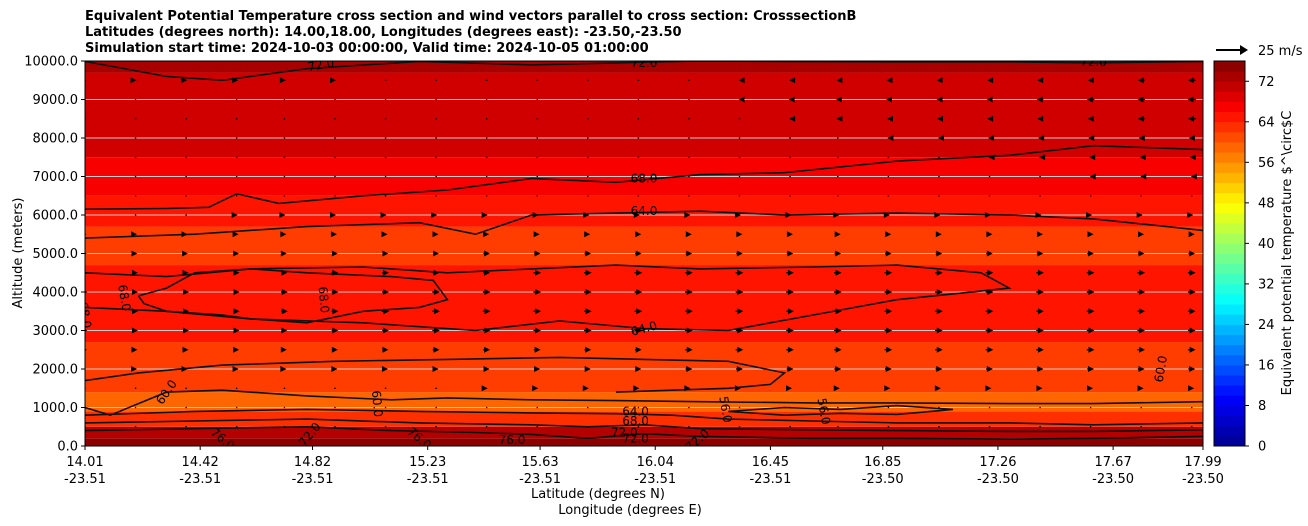 The height and width of the screenshot is (526, 1308). I want to click on y-tick-label: 4000.0, so click(56, 293).